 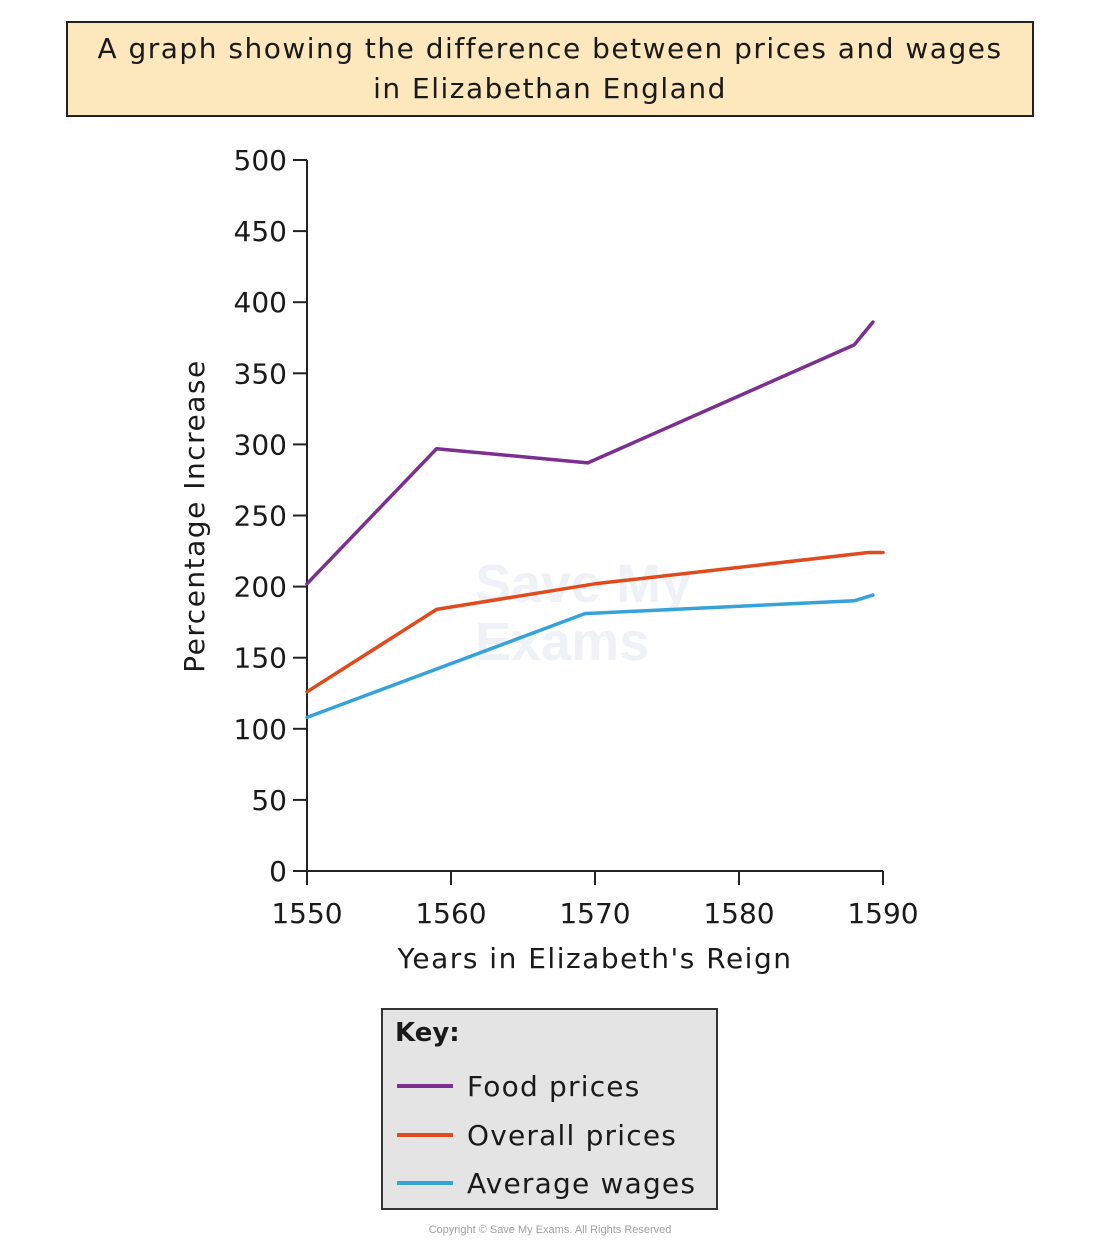 What do you see at coordinates (269, 800) in the screenshot?
I see `y-tick-label: 50` at bounding box center [269, 800].